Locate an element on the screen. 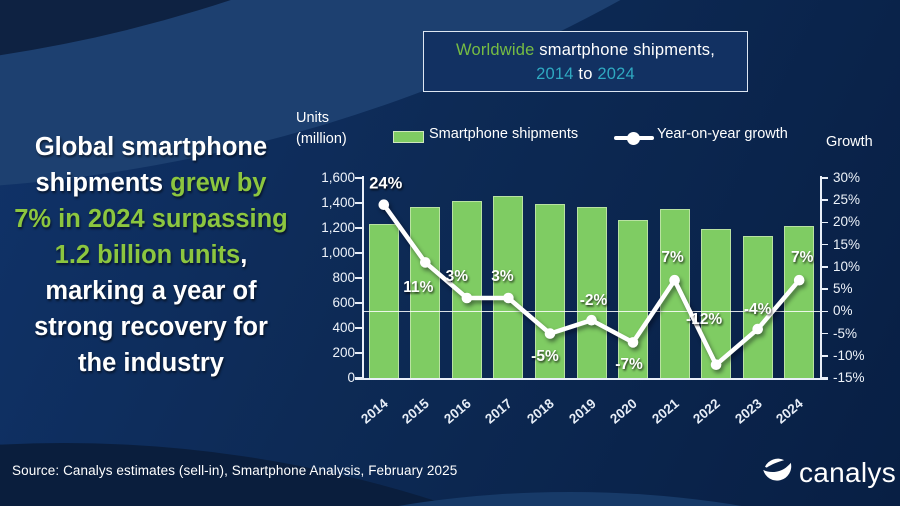 The width and height of the screenshot is (900, 506). text-line: 7% in 2024 surpassing is located at coordinates (151, 219).